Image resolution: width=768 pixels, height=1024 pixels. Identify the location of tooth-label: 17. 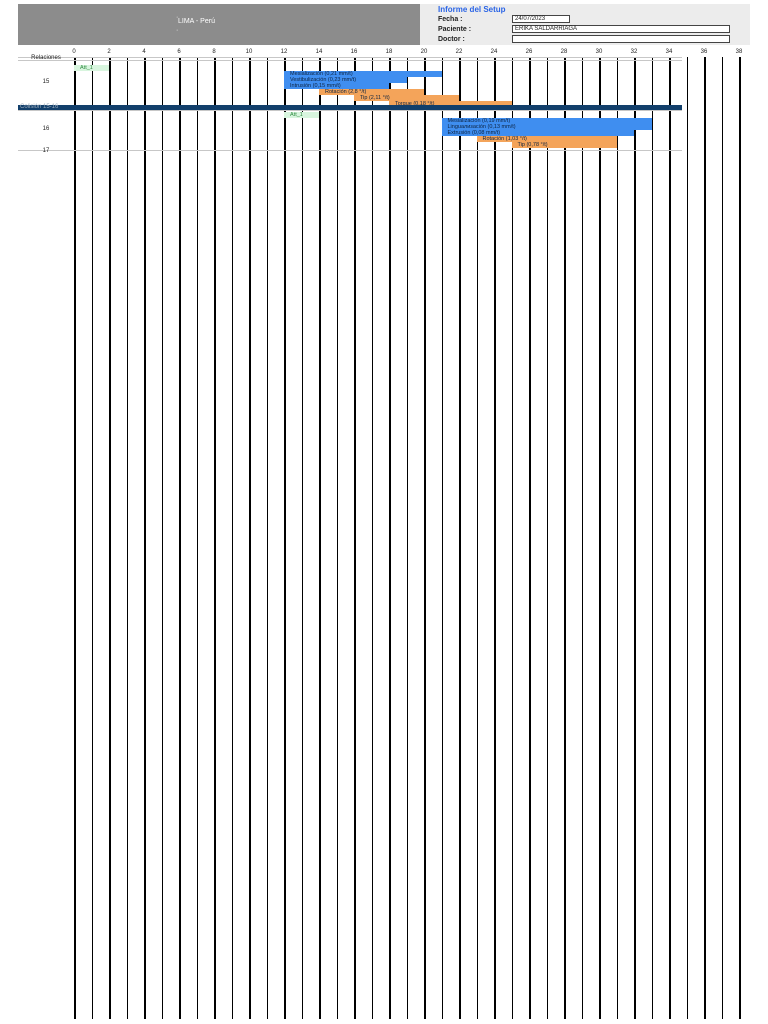
(46, 150).